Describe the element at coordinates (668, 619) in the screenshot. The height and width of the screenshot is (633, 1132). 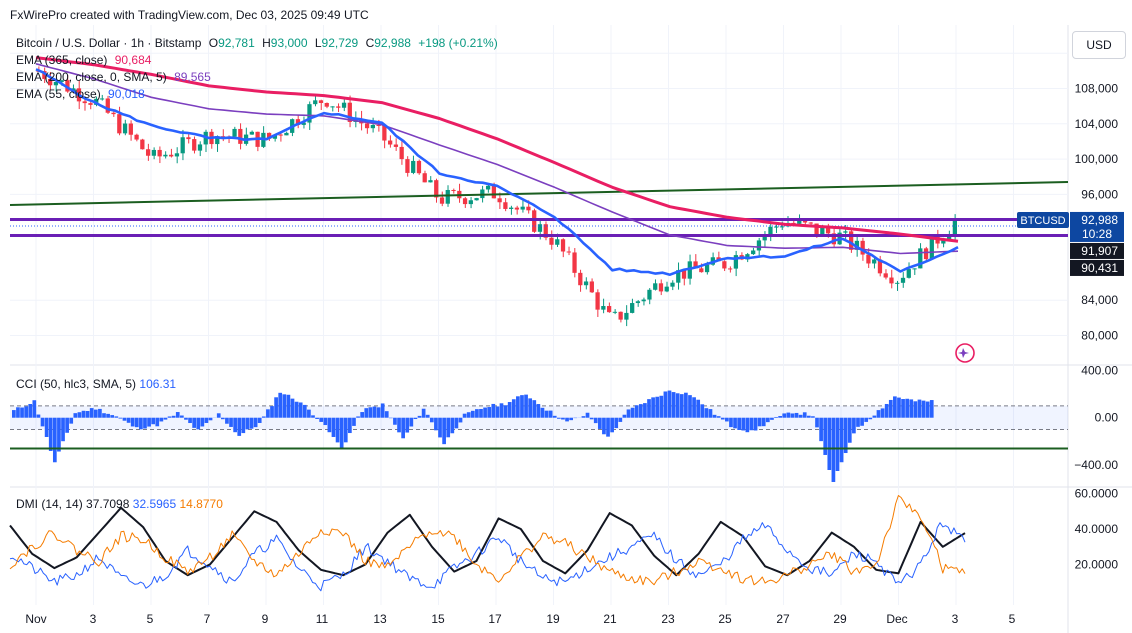
I see `time-axis-tick: 23` at that location.